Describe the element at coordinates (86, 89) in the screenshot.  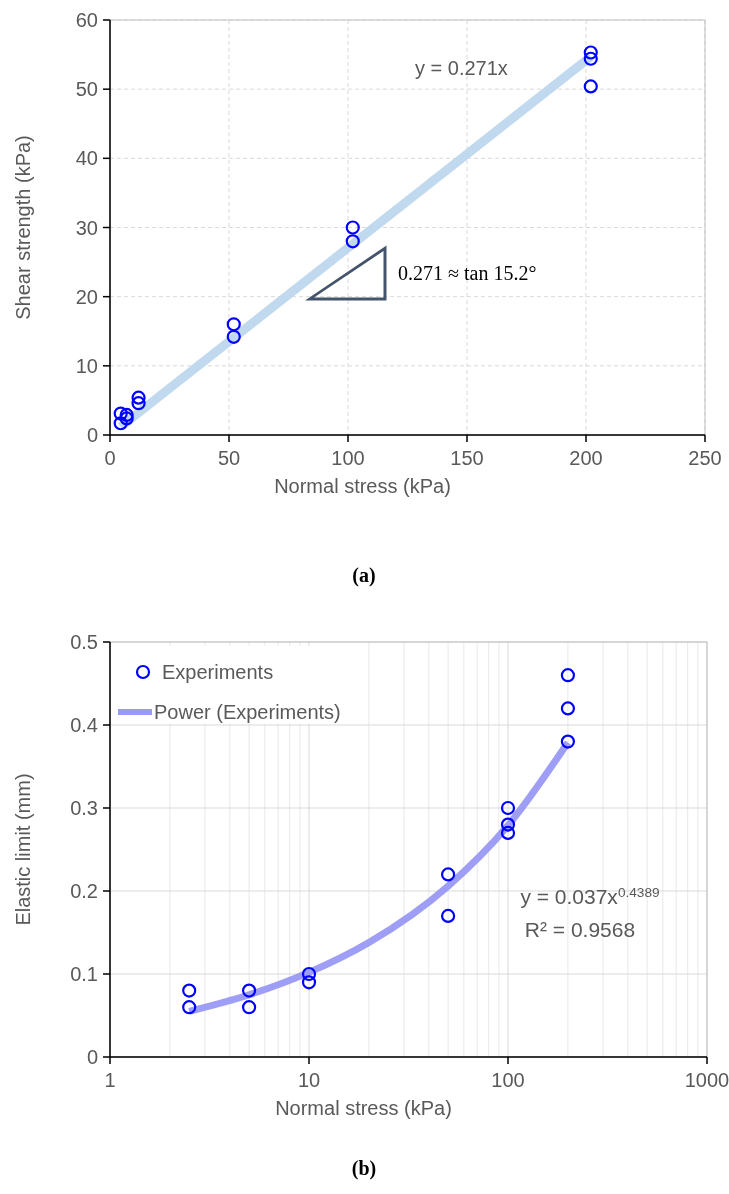
I see `y-tick-label: 50` at that location.